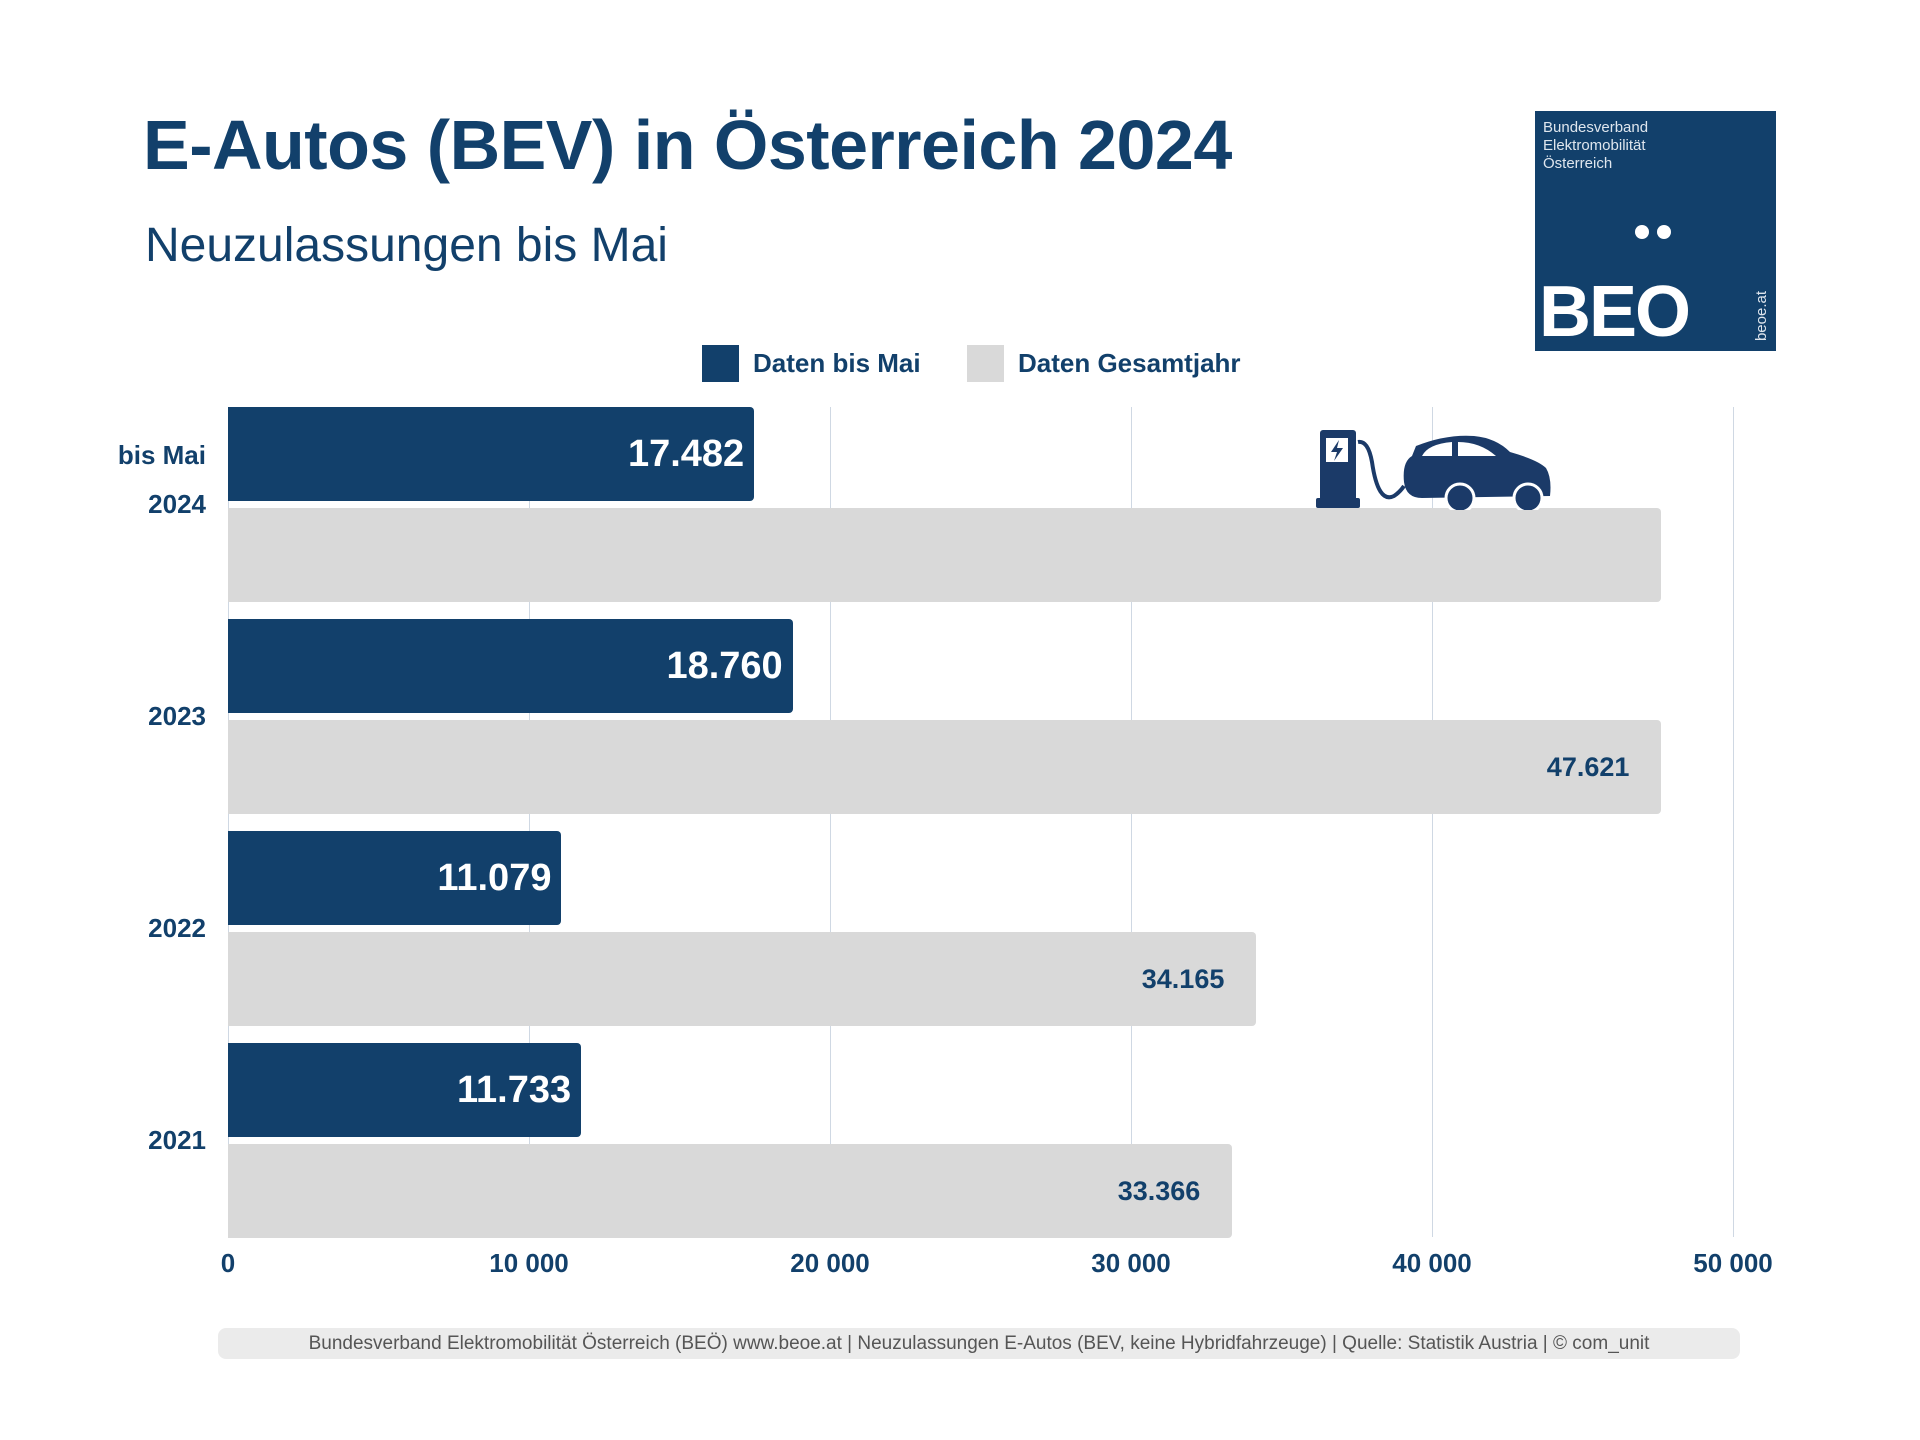 This screenshot has height=1440, width=1920. What do you see at coordinates (1615, 312) in the screenshot?
I see `logo-wordmark: BEO` at bounding box center [1615, 312].